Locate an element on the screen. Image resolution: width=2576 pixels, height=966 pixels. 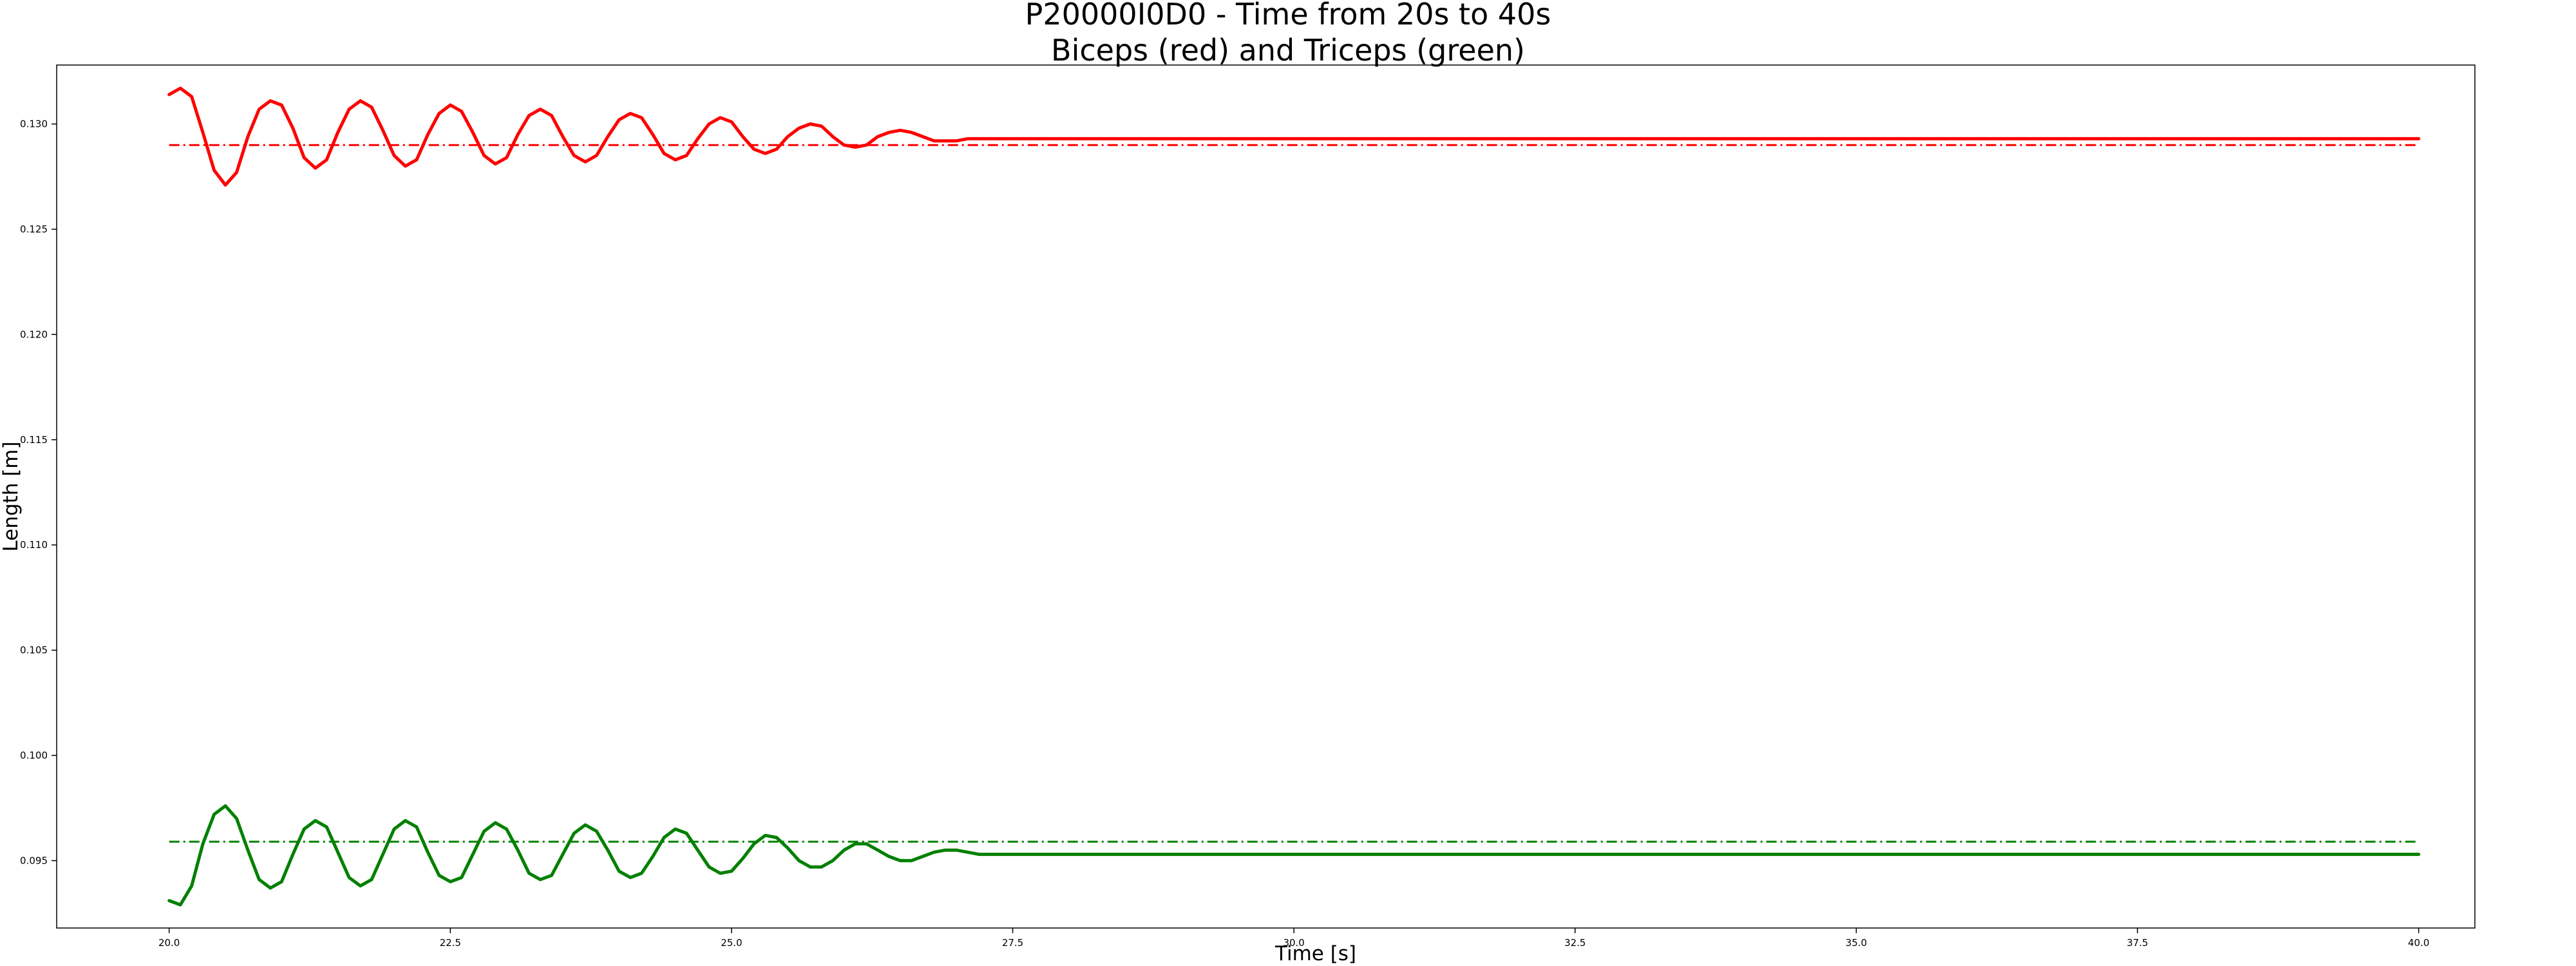
x-tick-label: 25.0 is located at coordinates (731, 943).